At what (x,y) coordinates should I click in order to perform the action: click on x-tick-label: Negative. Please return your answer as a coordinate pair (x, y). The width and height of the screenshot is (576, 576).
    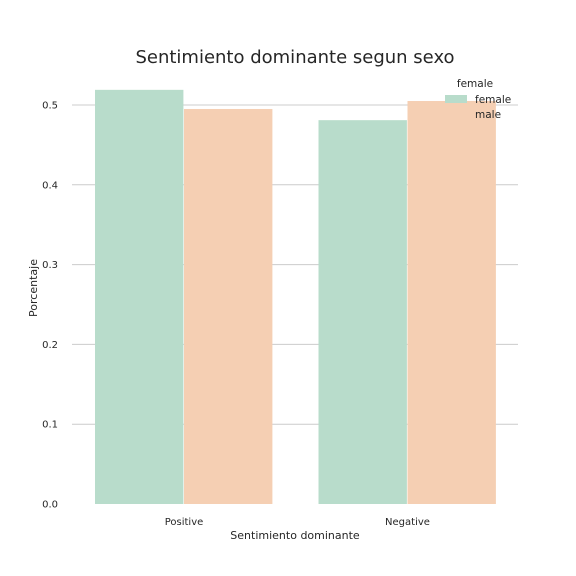
    Looking at the image, I should click on (407, 522).